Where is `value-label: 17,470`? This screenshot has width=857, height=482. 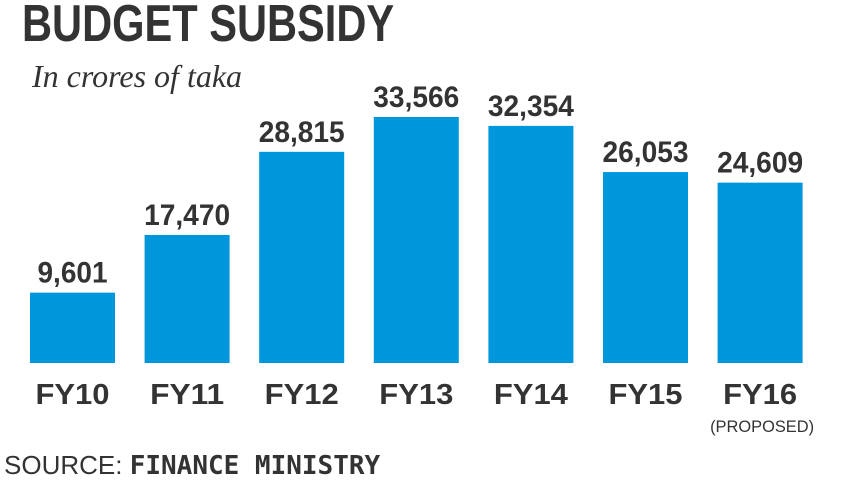 value-label: 17,470 is located at coordinates (187, 215).